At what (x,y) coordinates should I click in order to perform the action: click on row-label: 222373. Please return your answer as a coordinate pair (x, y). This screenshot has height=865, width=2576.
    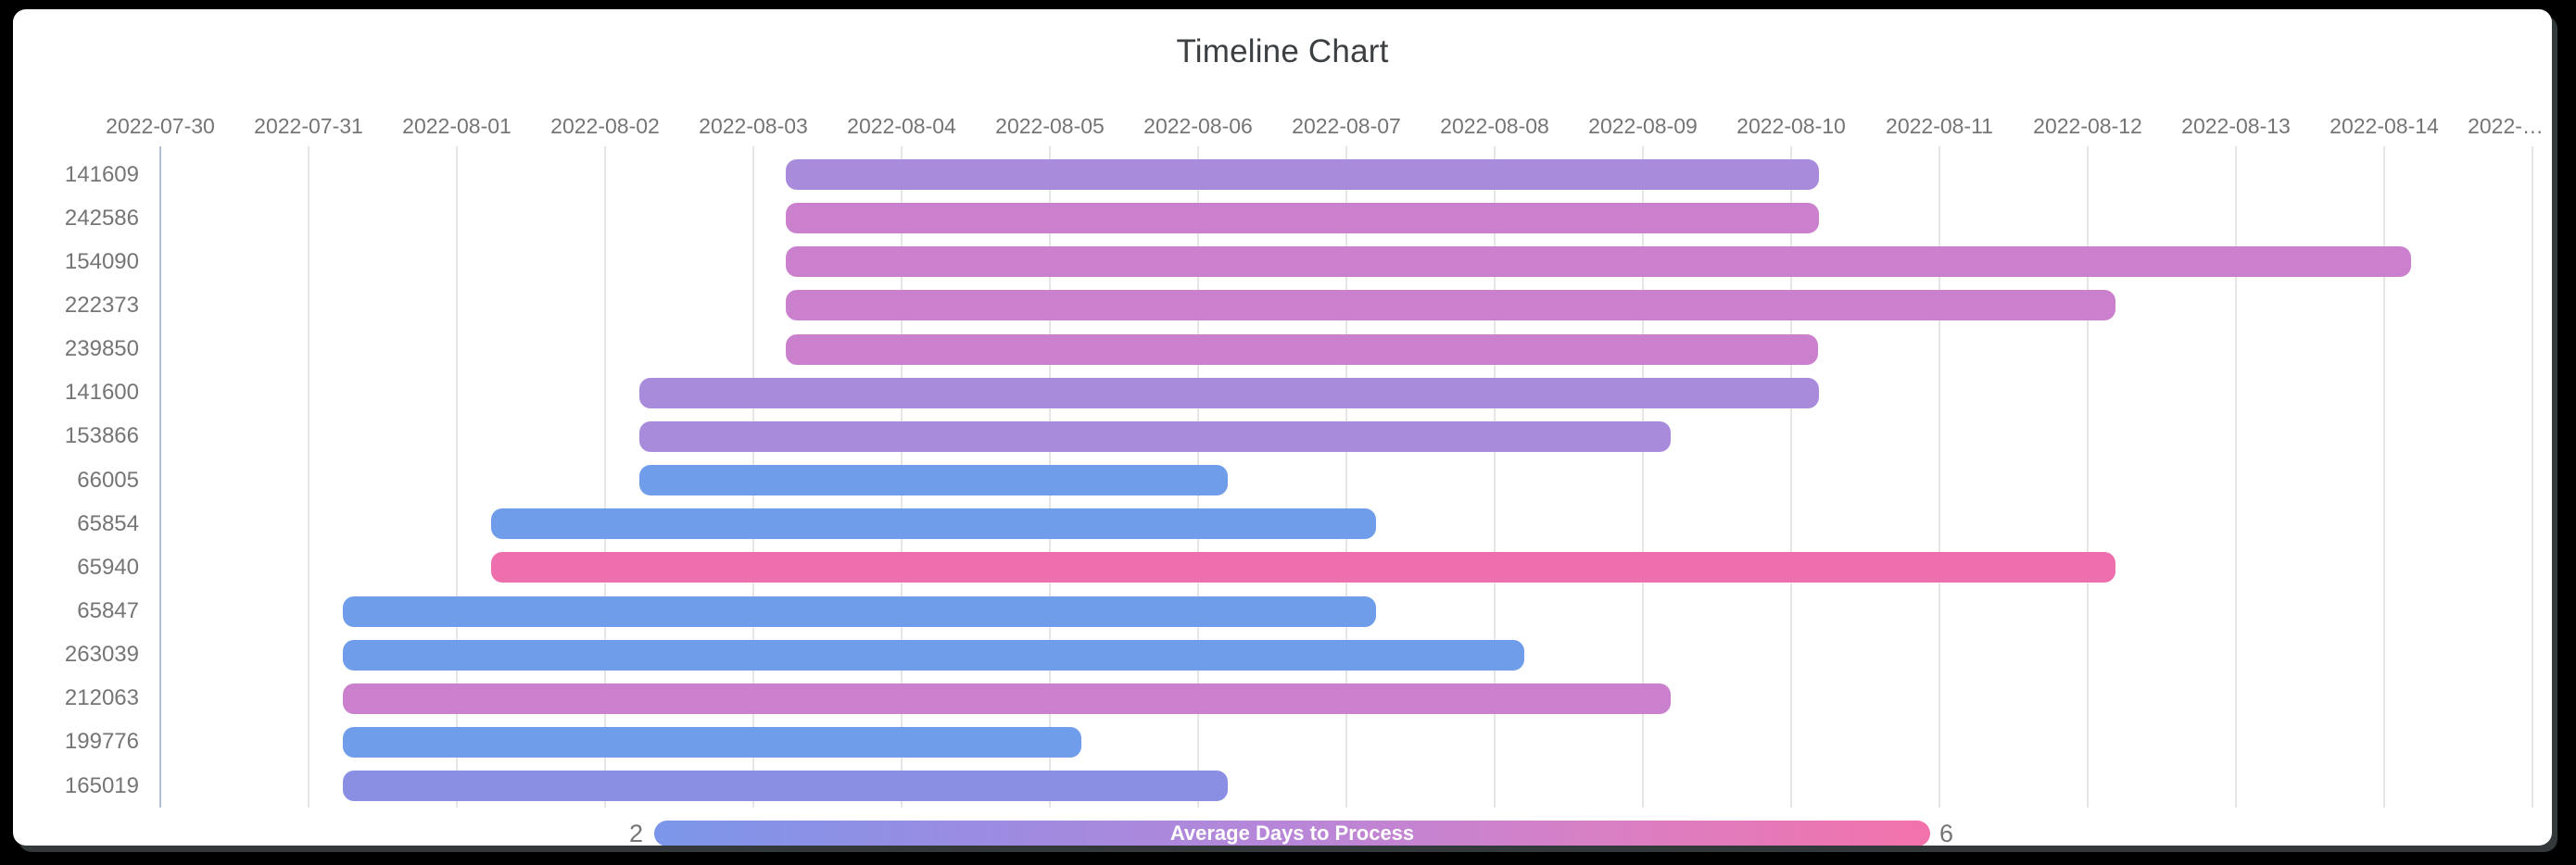
    Looking at the image, I should click on (101, 305).